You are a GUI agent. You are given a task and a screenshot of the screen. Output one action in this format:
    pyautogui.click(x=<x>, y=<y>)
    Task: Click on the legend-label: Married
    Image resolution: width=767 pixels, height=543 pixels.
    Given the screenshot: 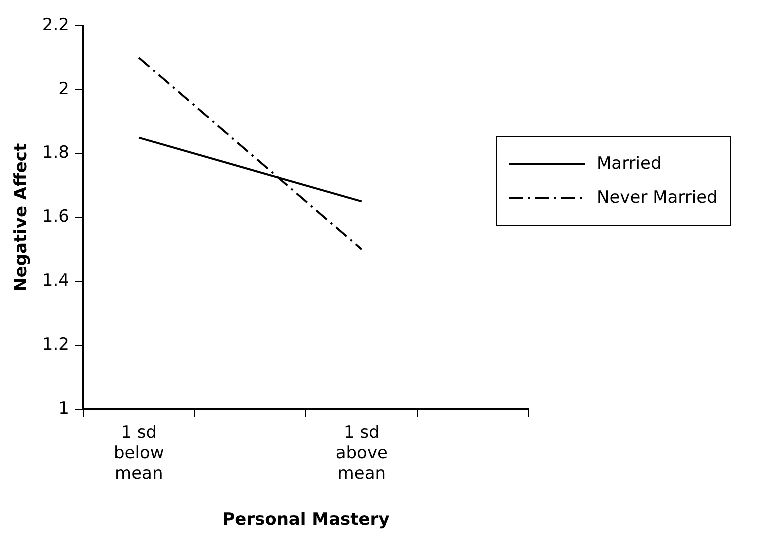 What is the action you would take?
    pyautogui.click(x=629, y=164)
    